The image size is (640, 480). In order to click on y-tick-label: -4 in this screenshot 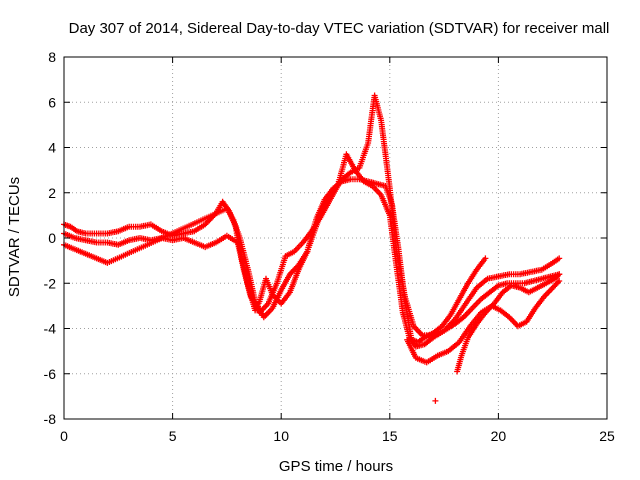, I will do `click(50, 329)`.